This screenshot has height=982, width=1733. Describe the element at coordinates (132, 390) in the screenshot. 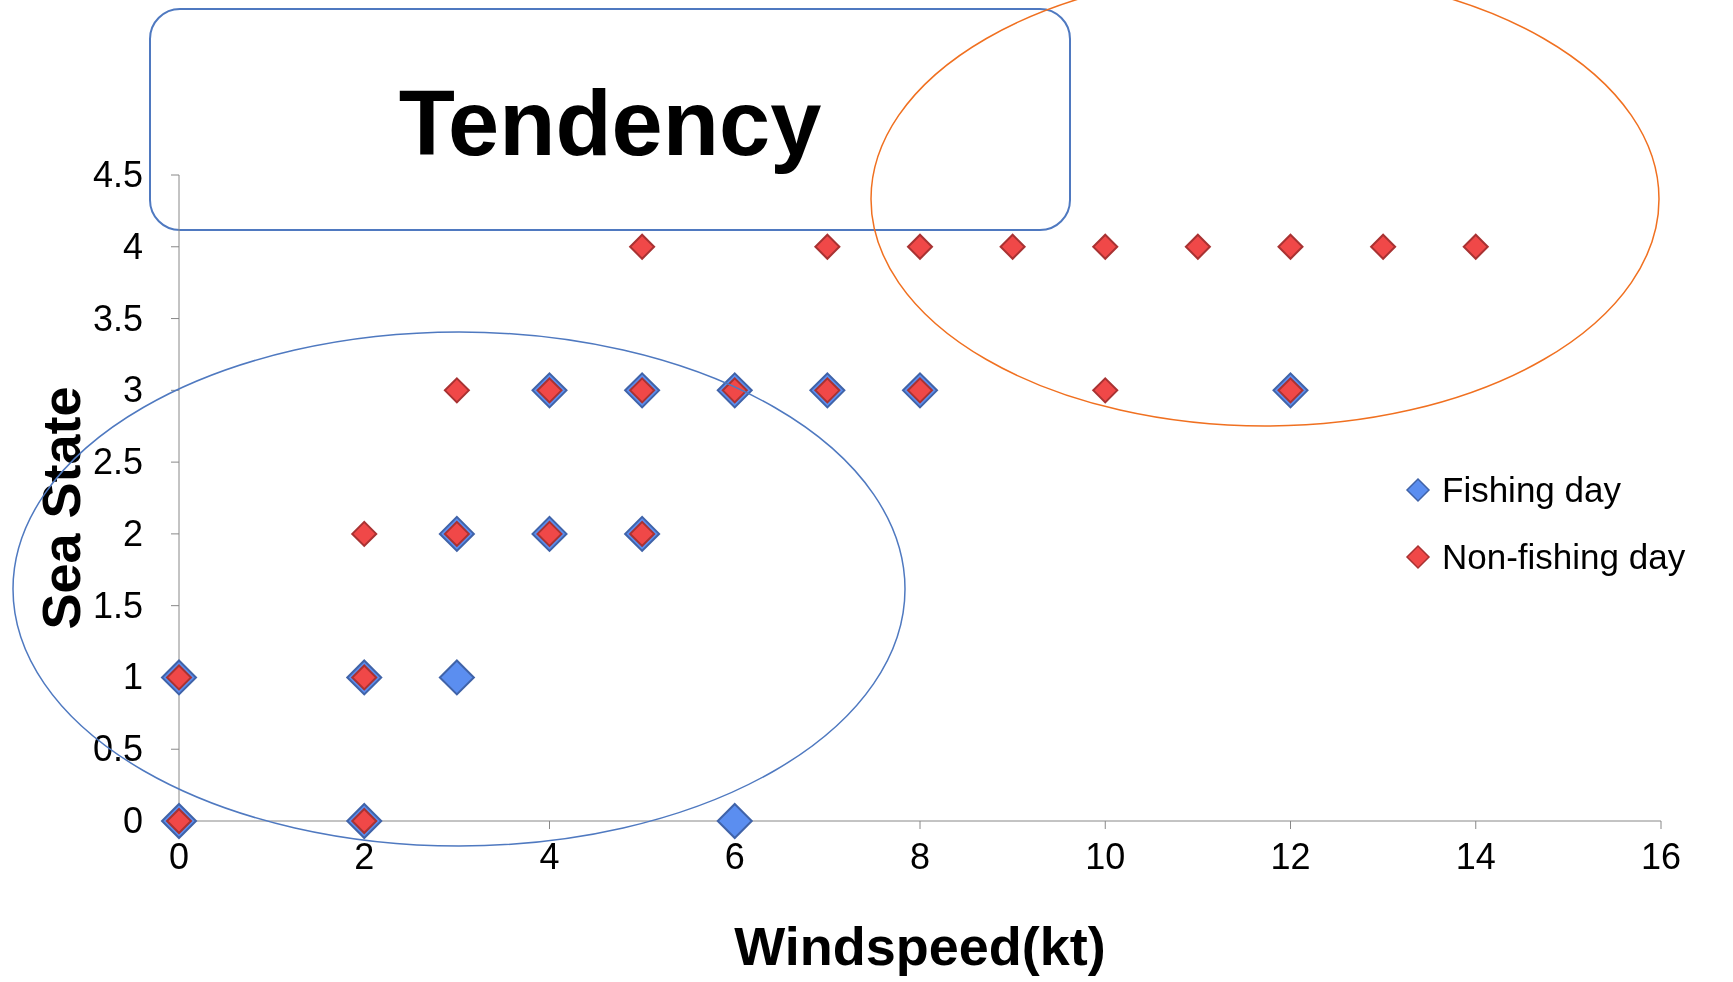

I see `y-tick-label: 3` at that location.